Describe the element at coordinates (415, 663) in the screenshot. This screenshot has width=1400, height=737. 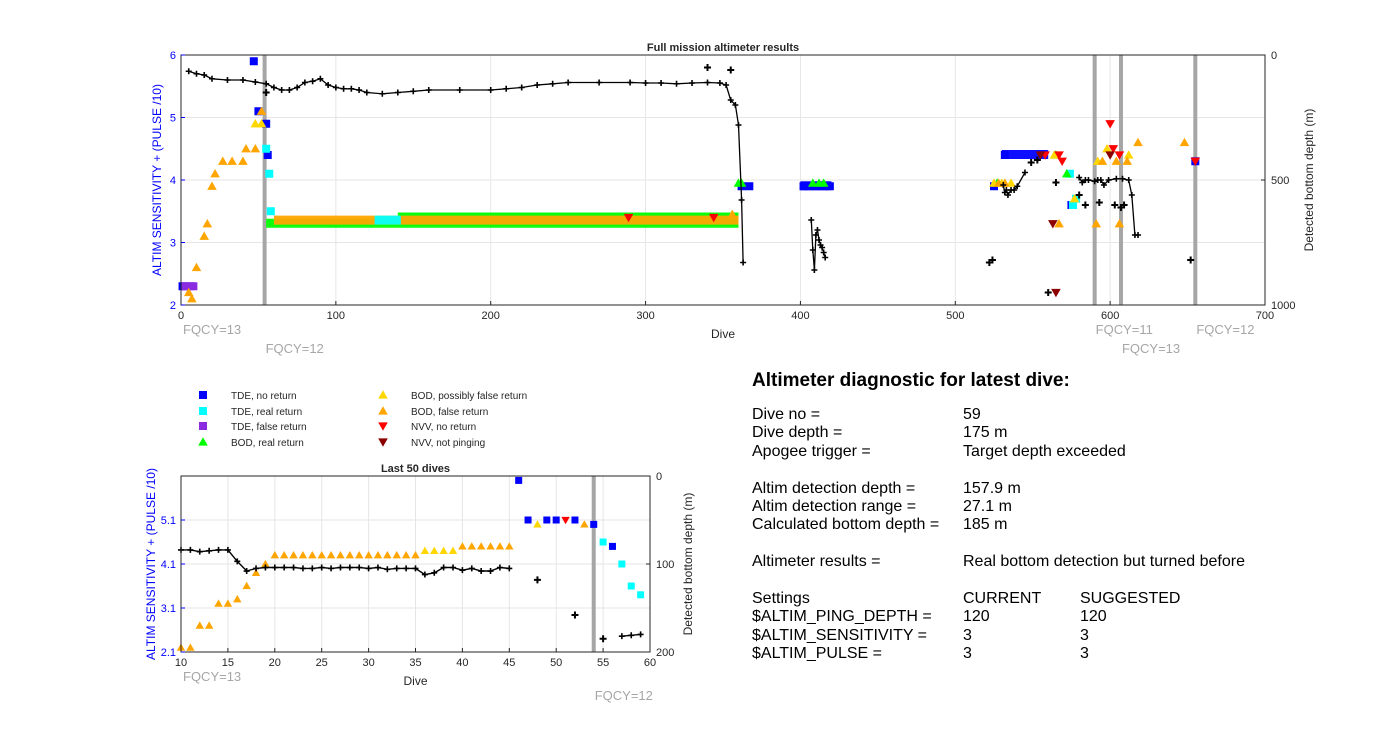
I see `last50-x-tick-label: 35` at that location.